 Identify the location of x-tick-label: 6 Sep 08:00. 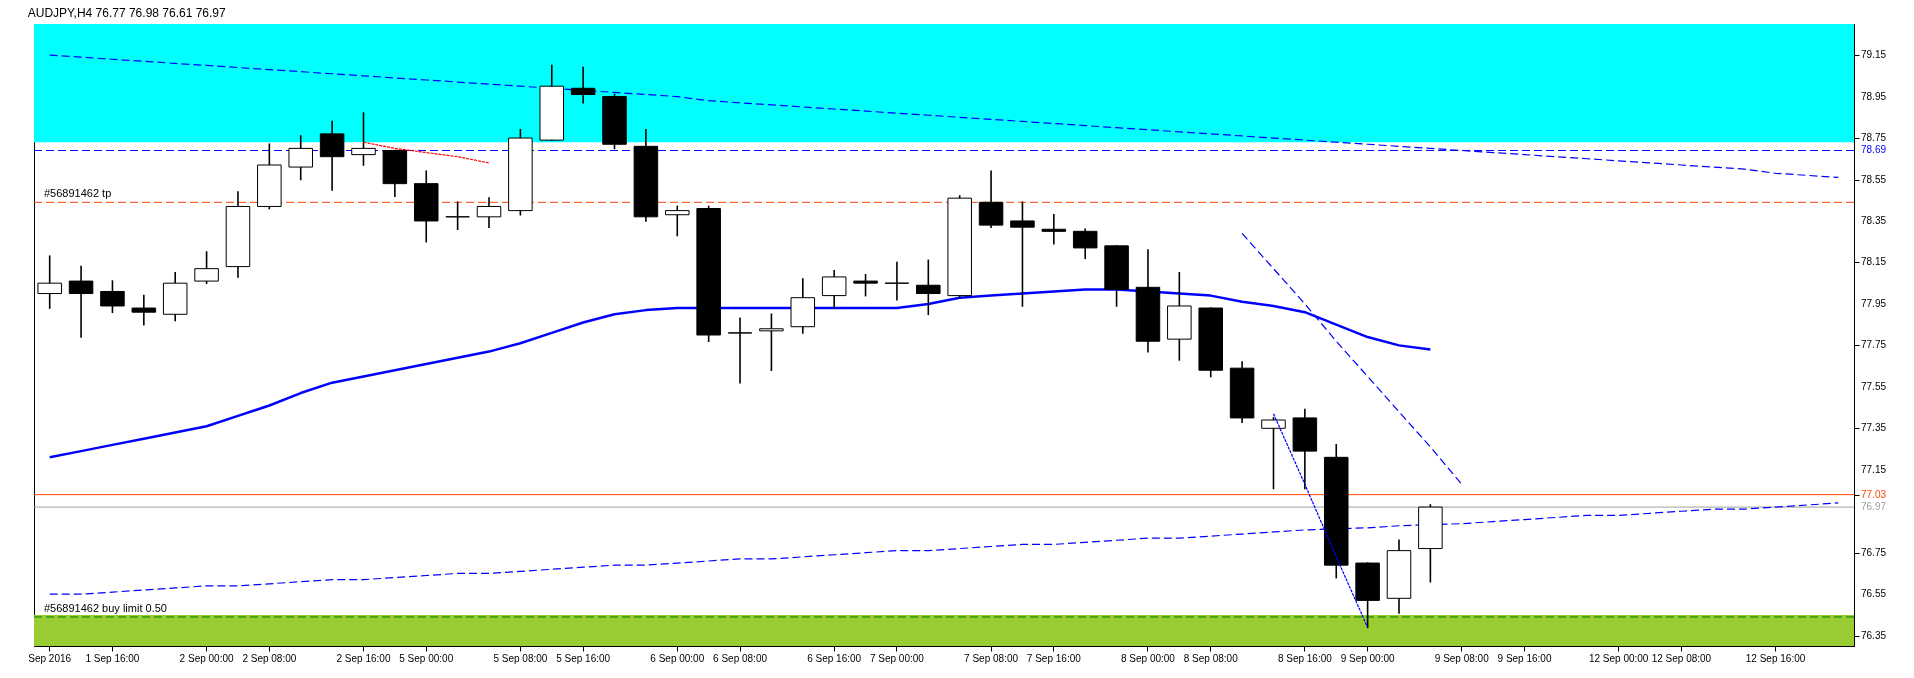
(740, 658).